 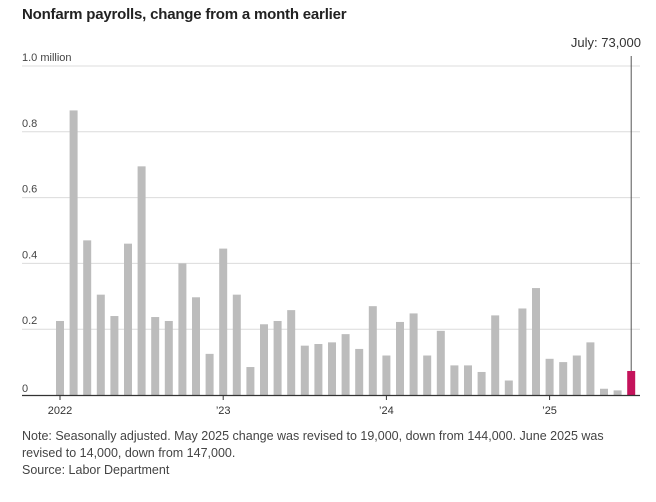 What do you see at coordinates (96, 470) in the screenshot?
I see `chart-source: Source: Labor Department` at bounding box center [96, 470].